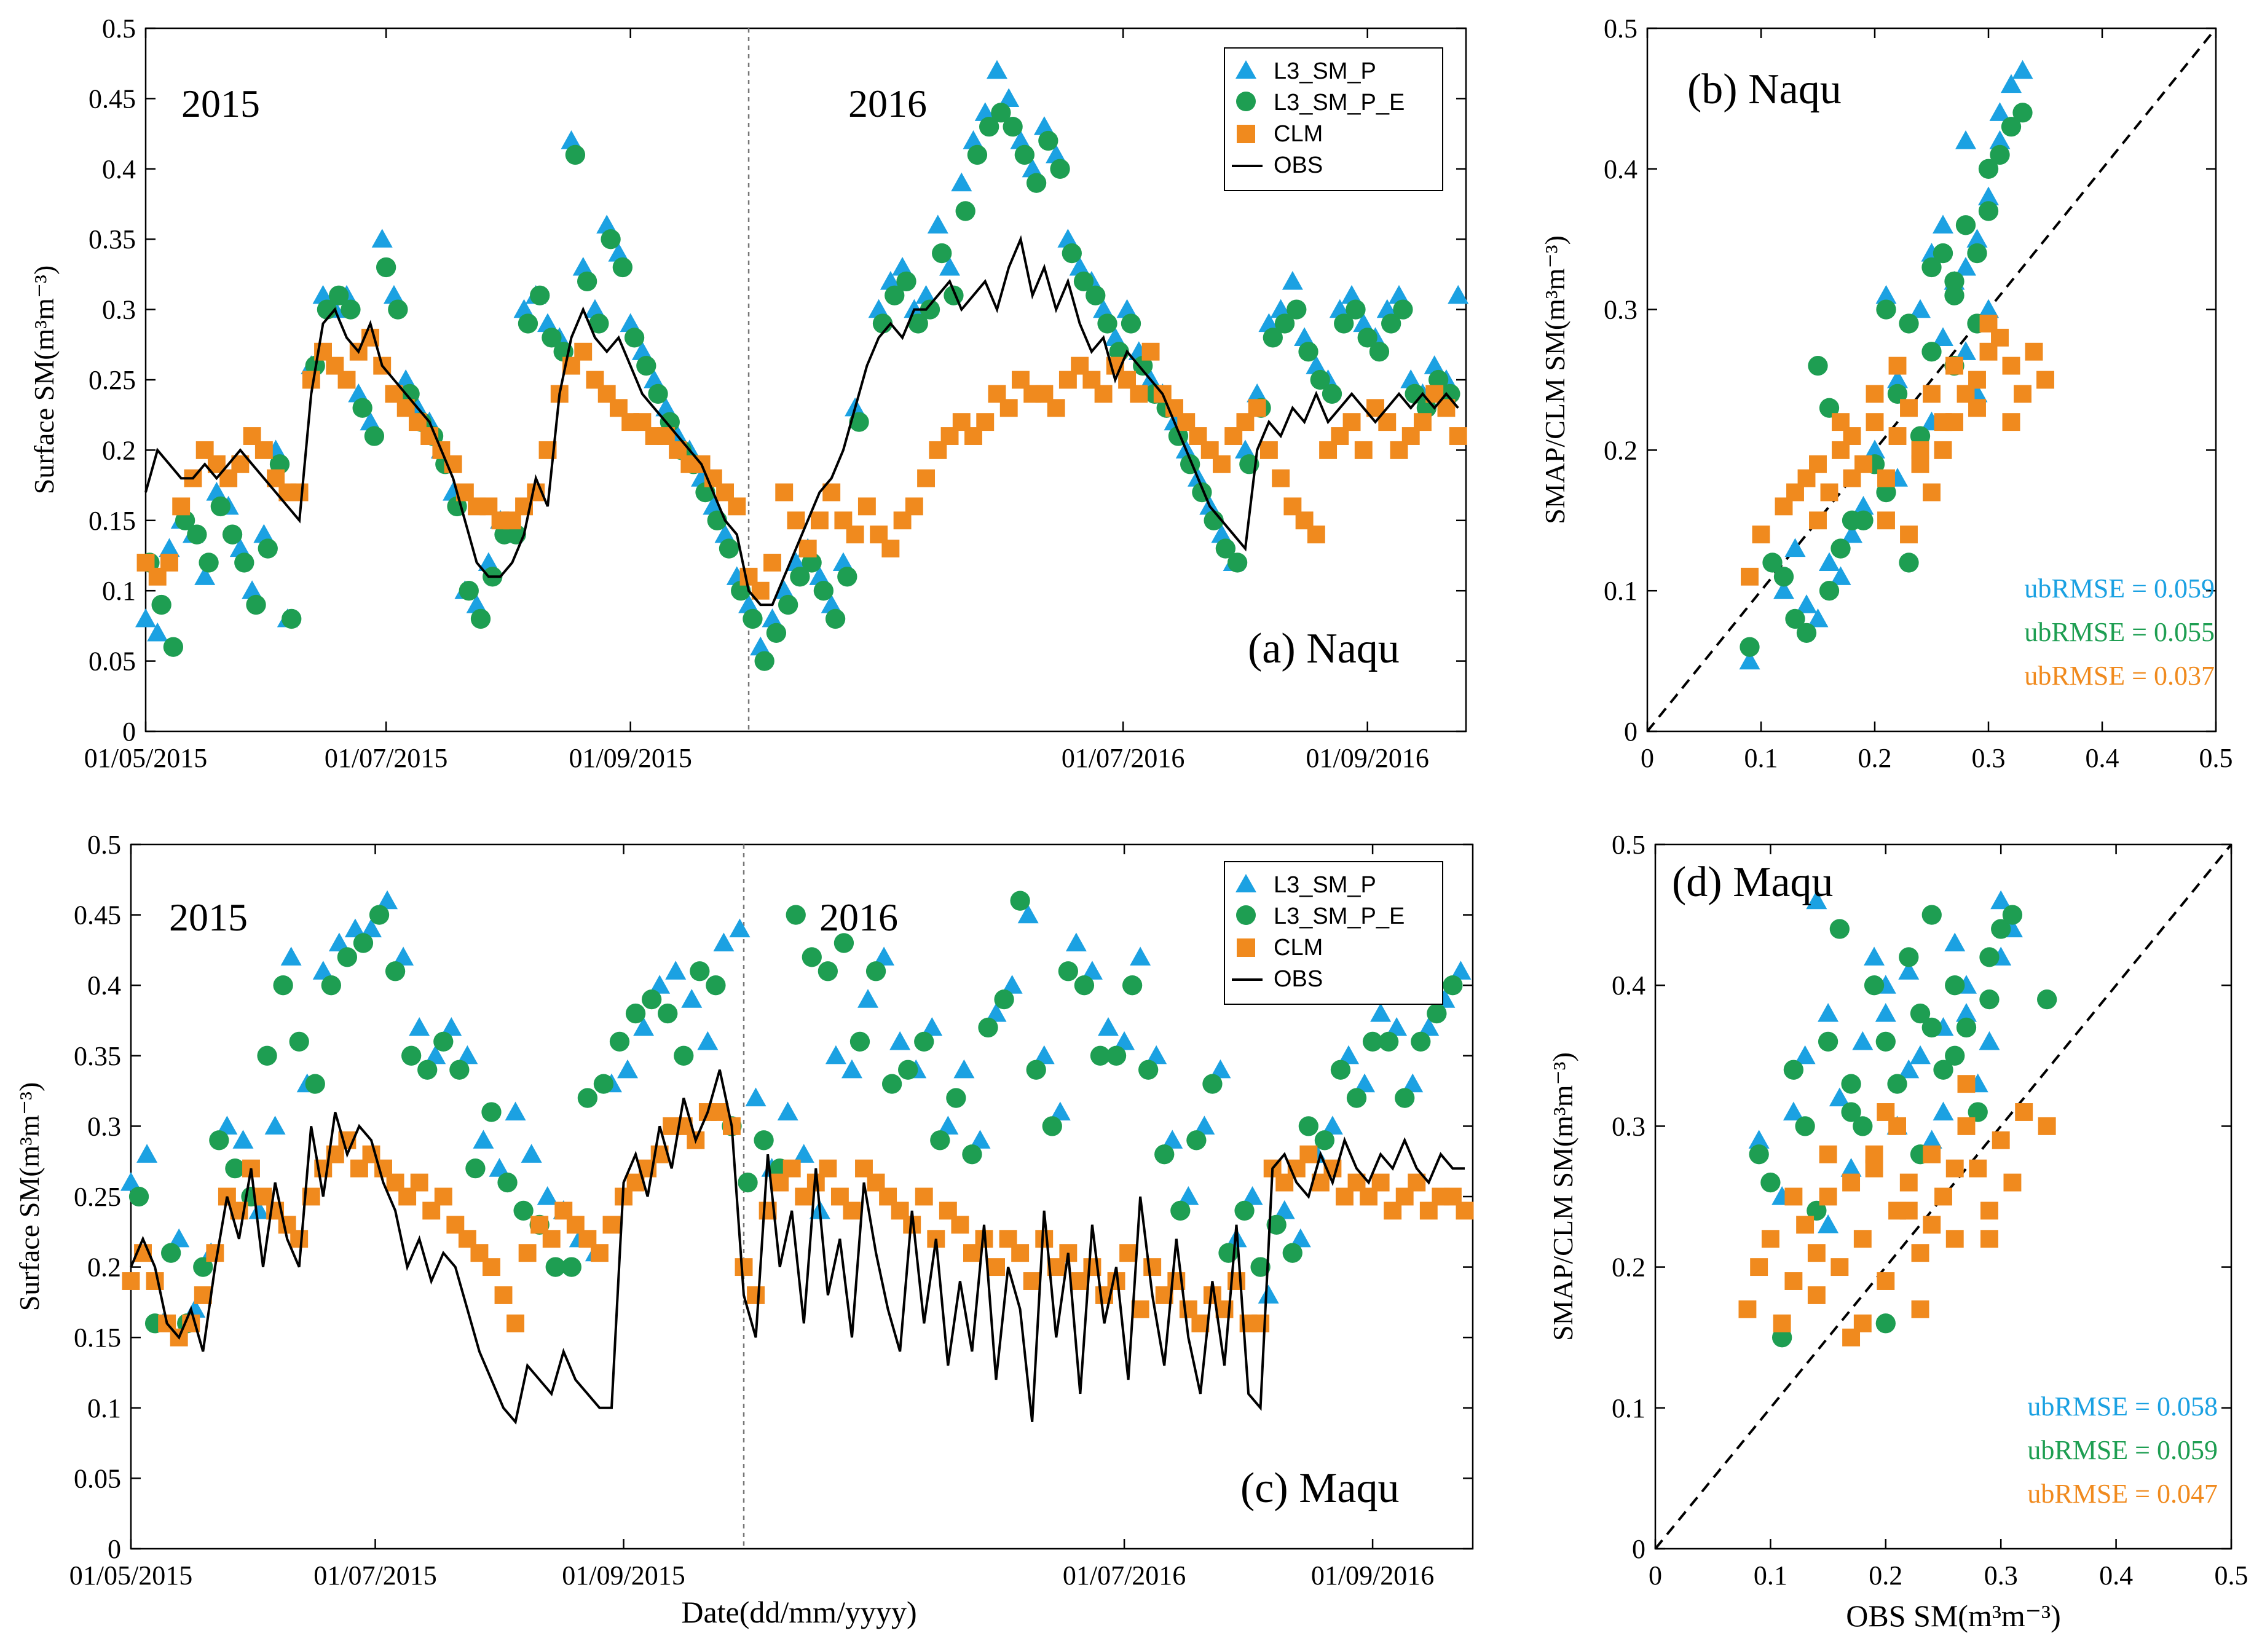  What do you see at coordinates (104, 986) in the screenshot?
I see `y-tick-label: 0.4` at bounding box center [104, 986].